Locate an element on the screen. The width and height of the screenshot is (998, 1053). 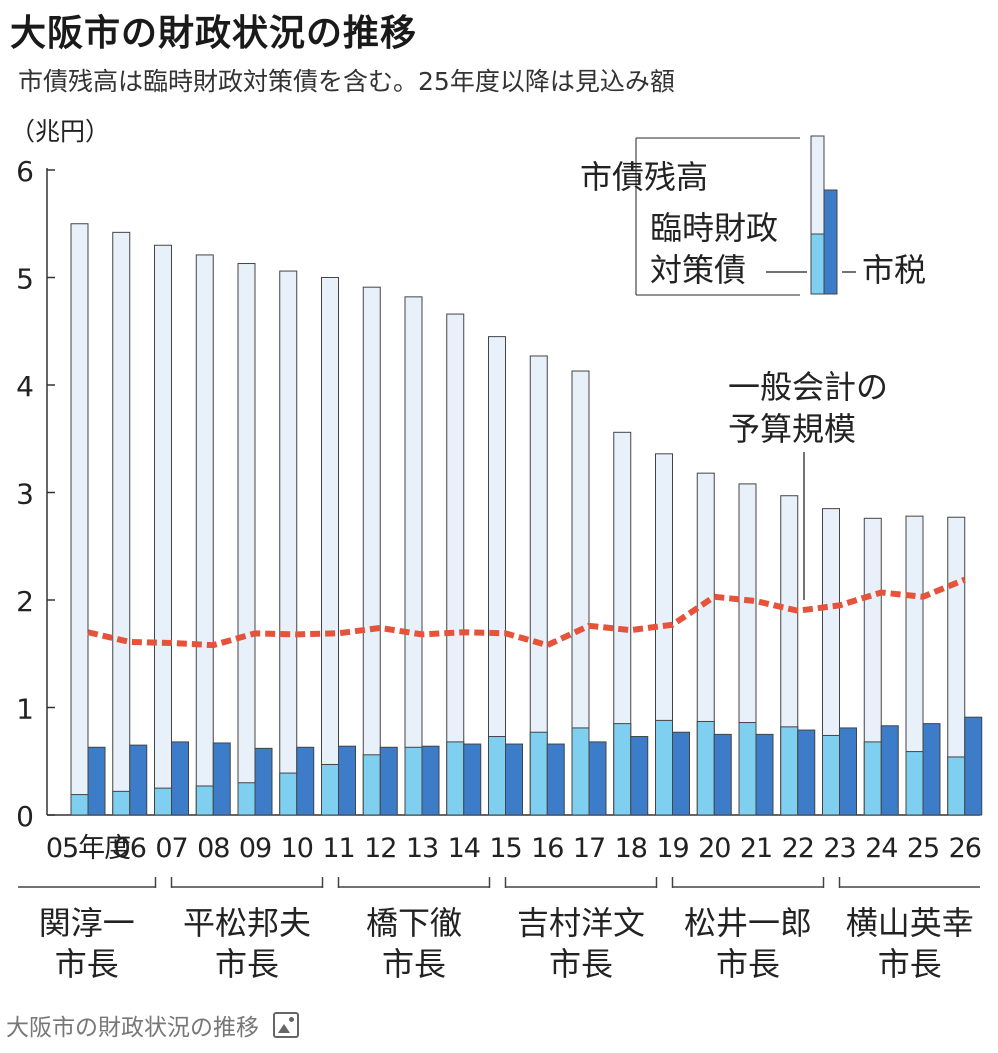
y-tick-label: 4 is located at coordinates (25, 386).